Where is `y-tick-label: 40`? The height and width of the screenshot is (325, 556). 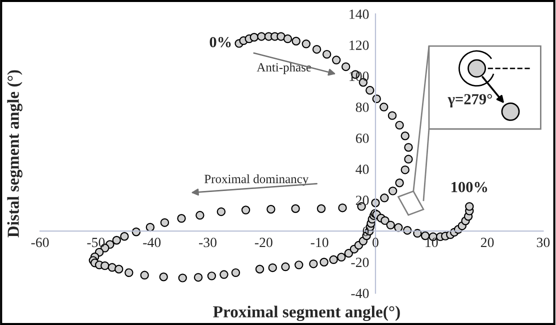 y-tick-label: 40 is located at coordinates (362, 169).